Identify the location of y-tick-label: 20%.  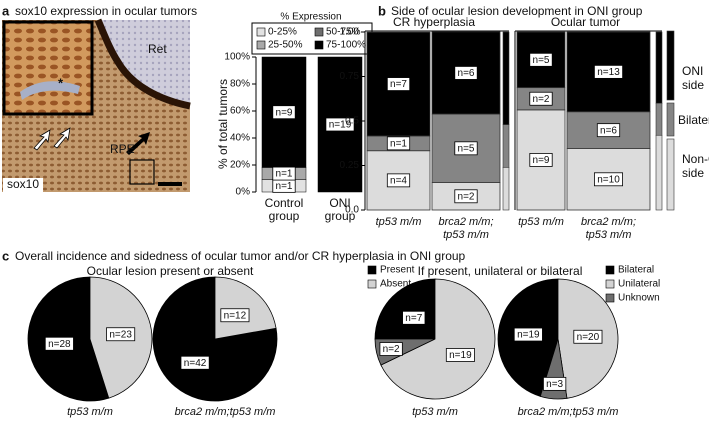
(240, 165).